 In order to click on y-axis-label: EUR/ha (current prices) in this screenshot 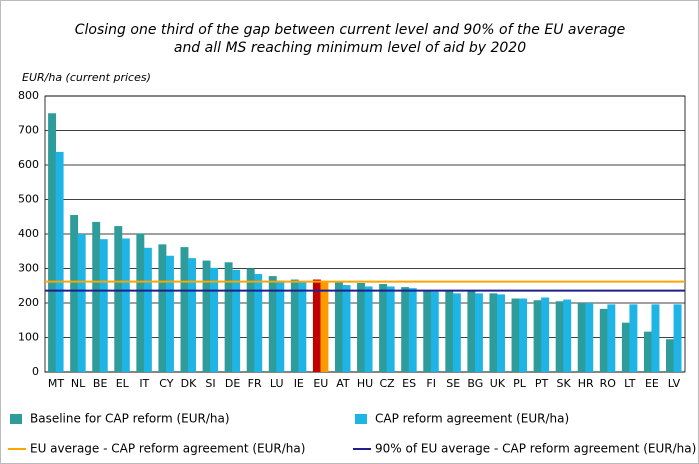, I will do `click(86, 77)`.